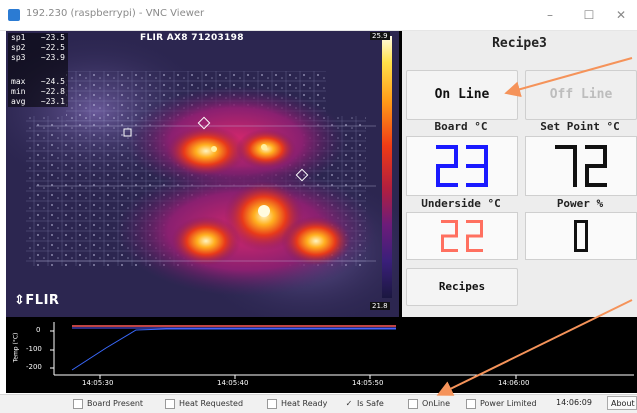 Image resolution: width=637 pixels, height=413 pixels. What do you see at coordinates (18, 37) in the screenshot?
I see `readout-name: sp1` at bounding box center [18, 37].